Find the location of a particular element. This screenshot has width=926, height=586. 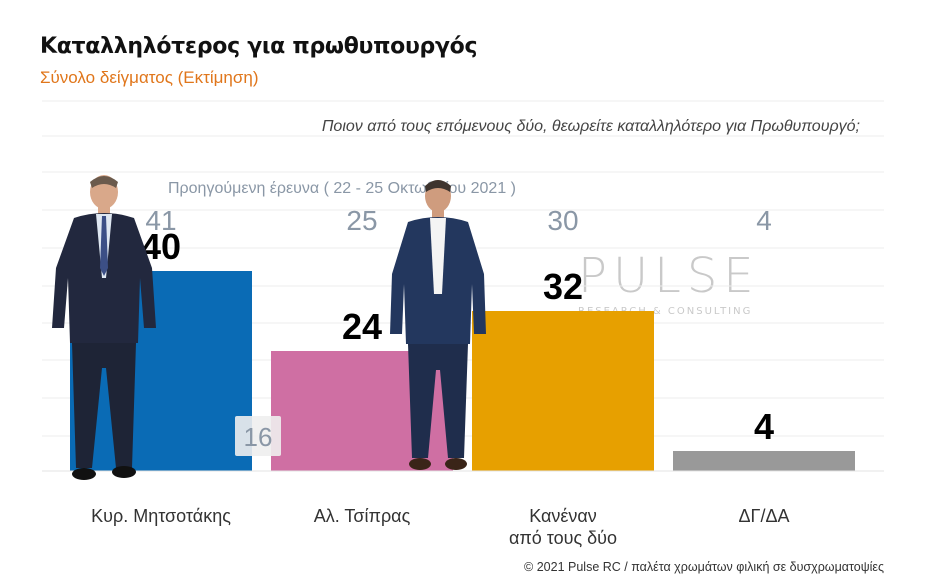

category-label-2-0: Κανέναν is located at coordinates (563, 516).